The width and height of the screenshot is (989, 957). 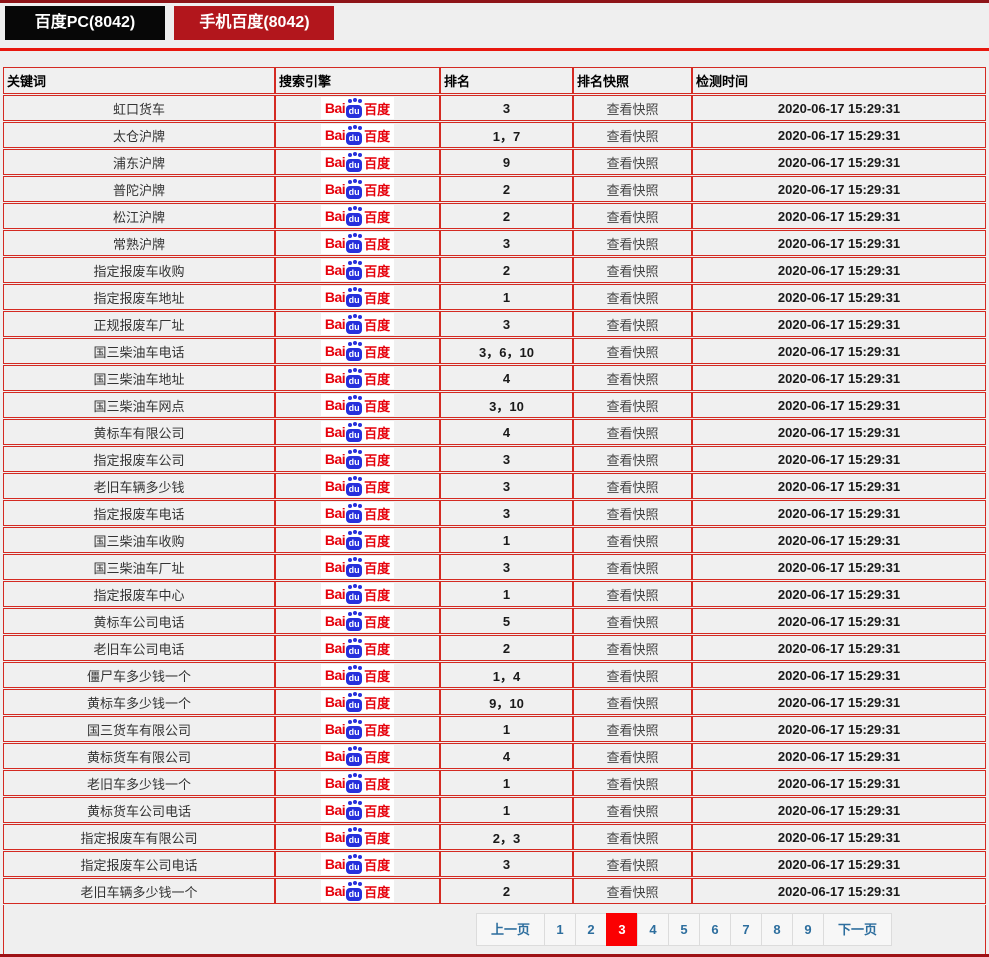 I want to click on pagination-page-button: 3, so click(x=621, y=929).